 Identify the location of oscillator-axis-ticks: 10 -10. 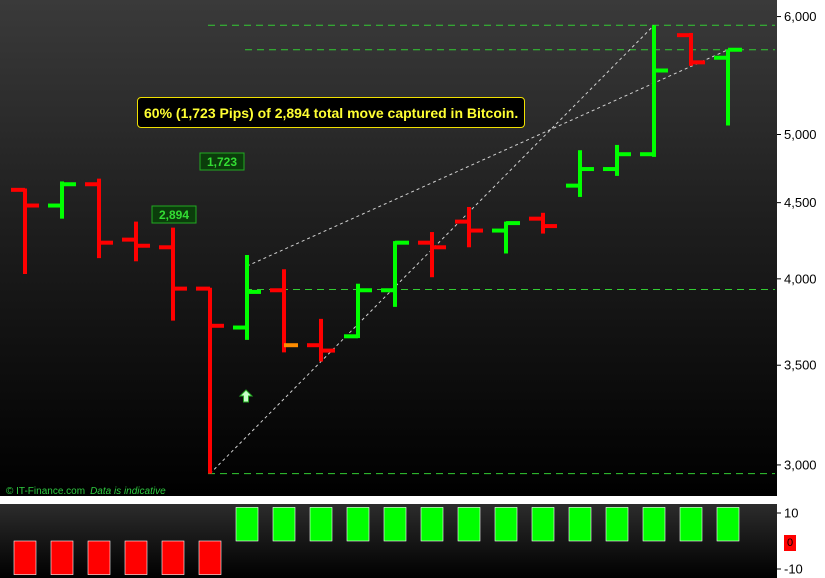
(790, 541).